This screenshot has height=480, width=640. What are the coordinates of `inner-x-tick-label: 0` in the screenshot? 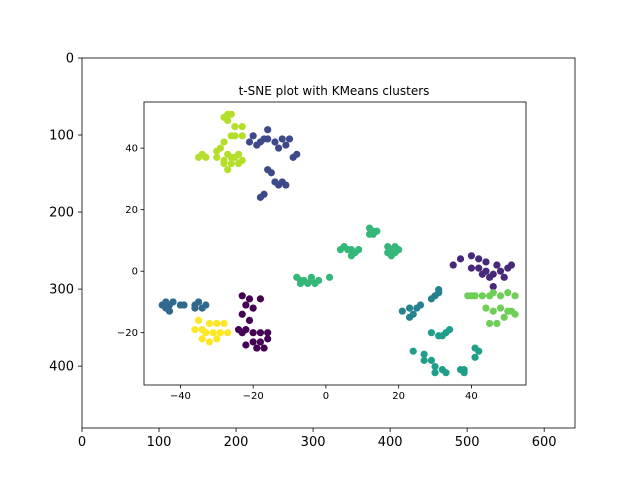 It's located at (326, 396).